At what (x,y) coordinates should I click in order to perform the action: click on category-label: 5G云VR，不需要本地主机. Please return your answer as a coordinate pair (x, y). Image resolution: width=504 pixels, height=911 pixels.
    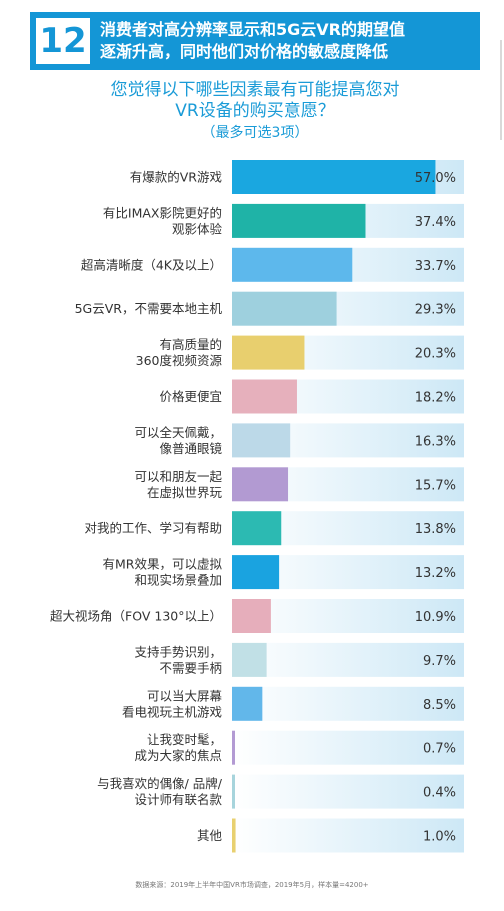
    Looking at the image, I should click on (149, 308).